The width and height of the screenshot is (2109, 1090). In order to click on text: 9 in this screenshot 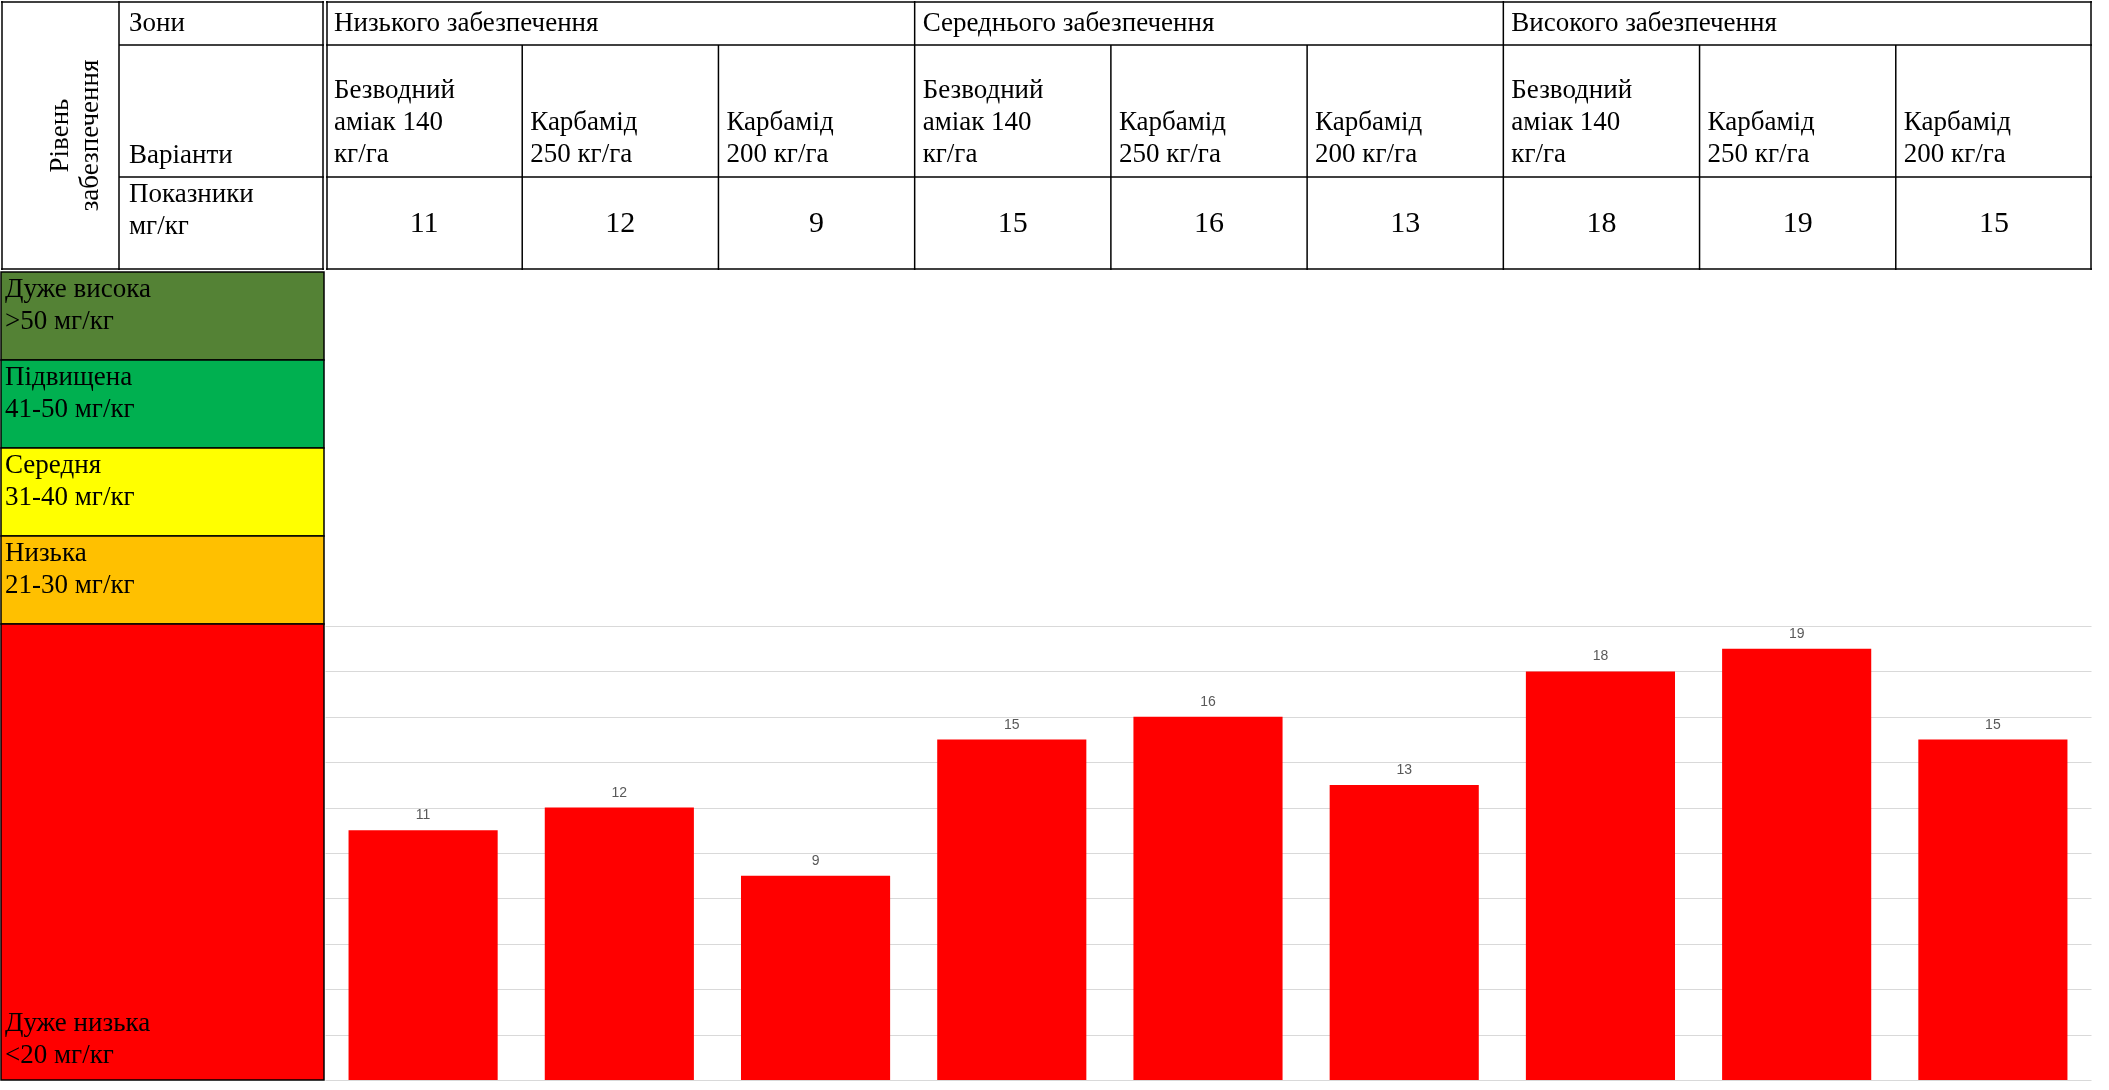, I will do `click(817, 221)`.